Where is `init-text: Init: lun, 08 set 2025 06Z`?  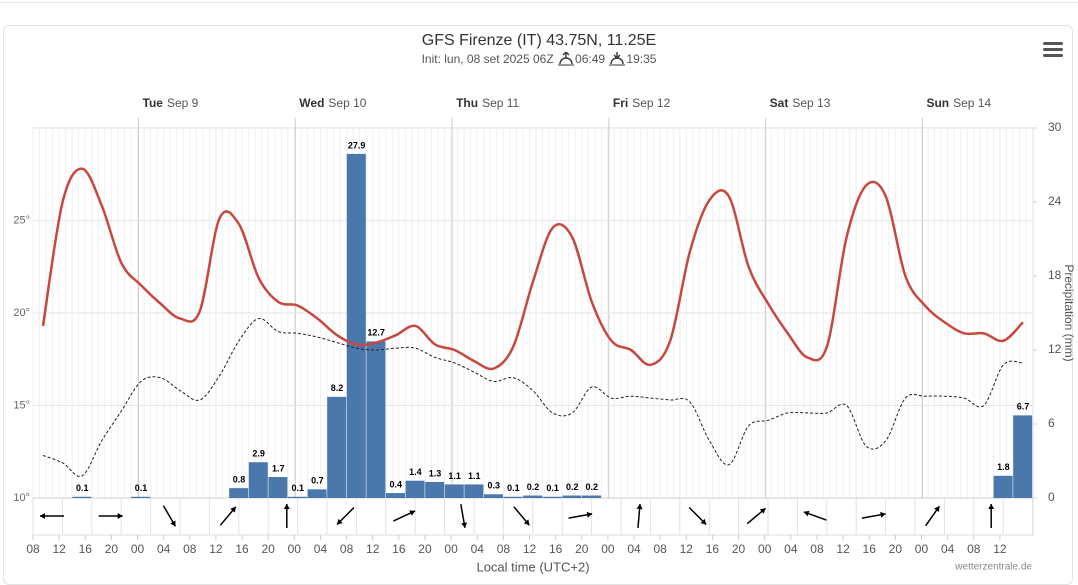
init-text: Init: lun, 08 set 2025 06Z is located at coordinates (487, 59).